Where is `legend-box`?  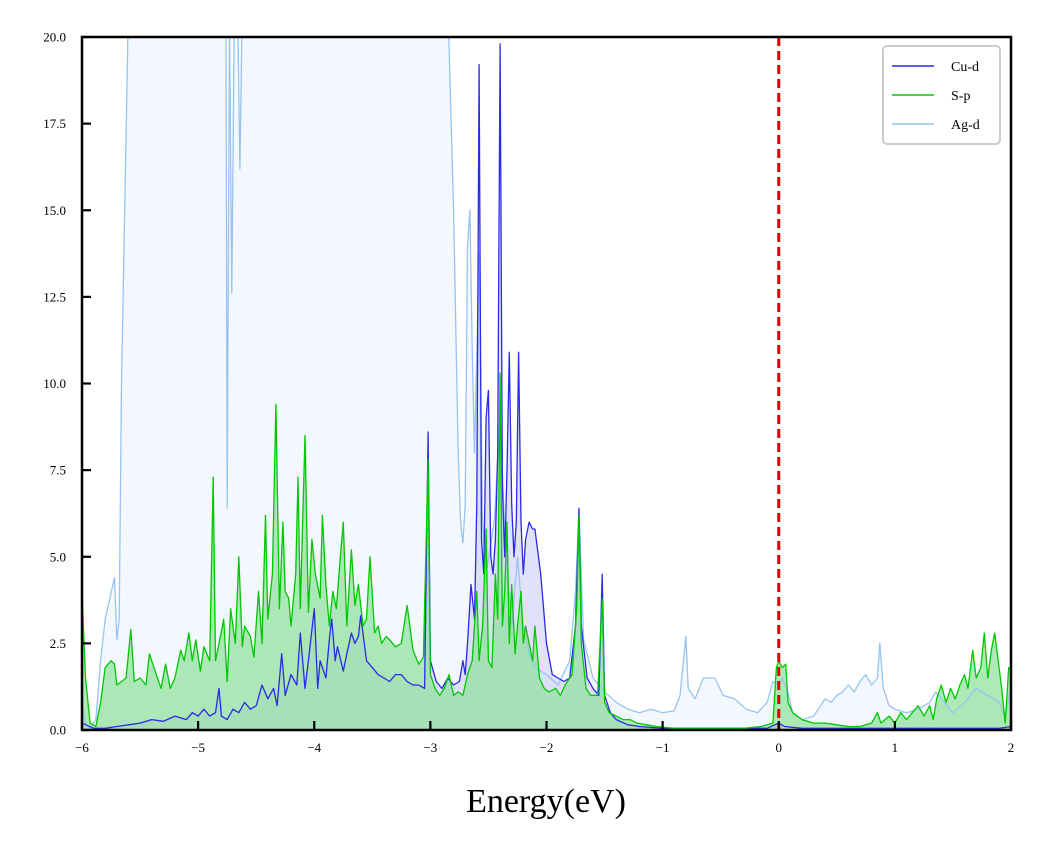 legend-box is located at coordinates (941, 95).